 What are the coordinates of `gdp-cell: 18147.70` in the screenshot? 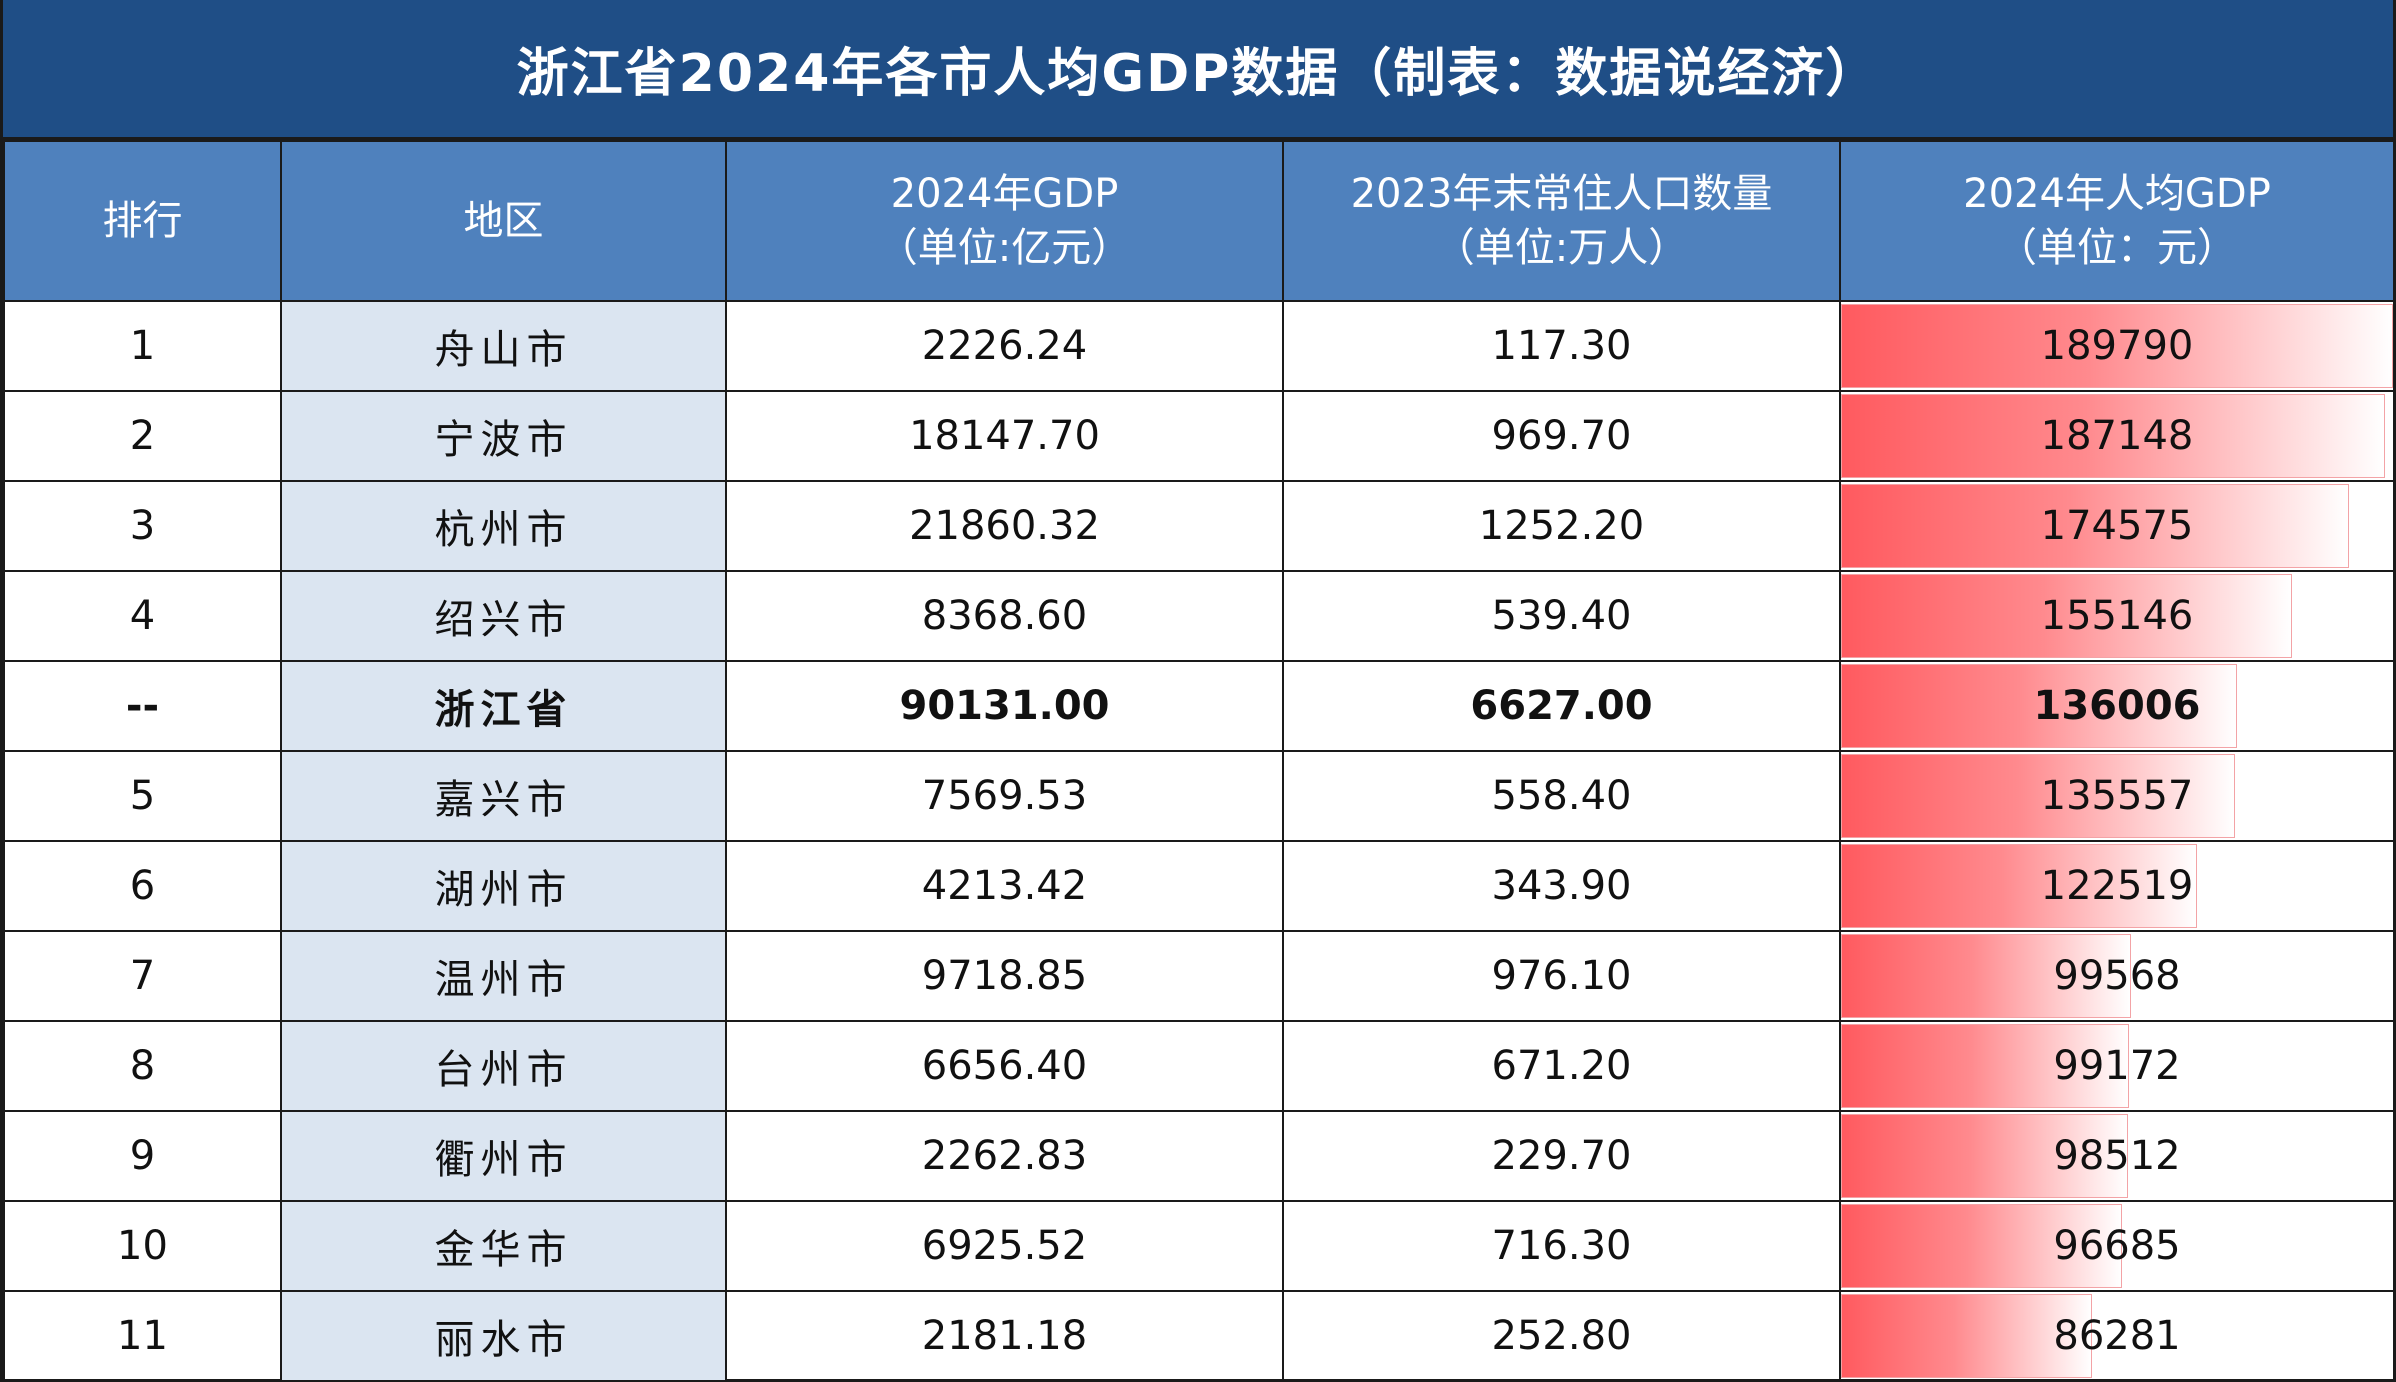 It's located at (1004, 436).